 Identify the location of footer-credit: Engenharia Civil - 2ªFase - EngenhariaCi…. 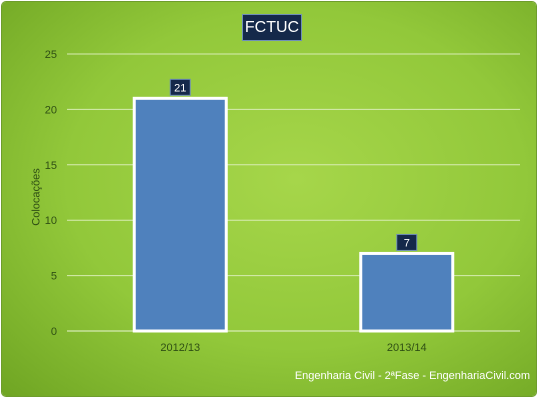
(412, 376).